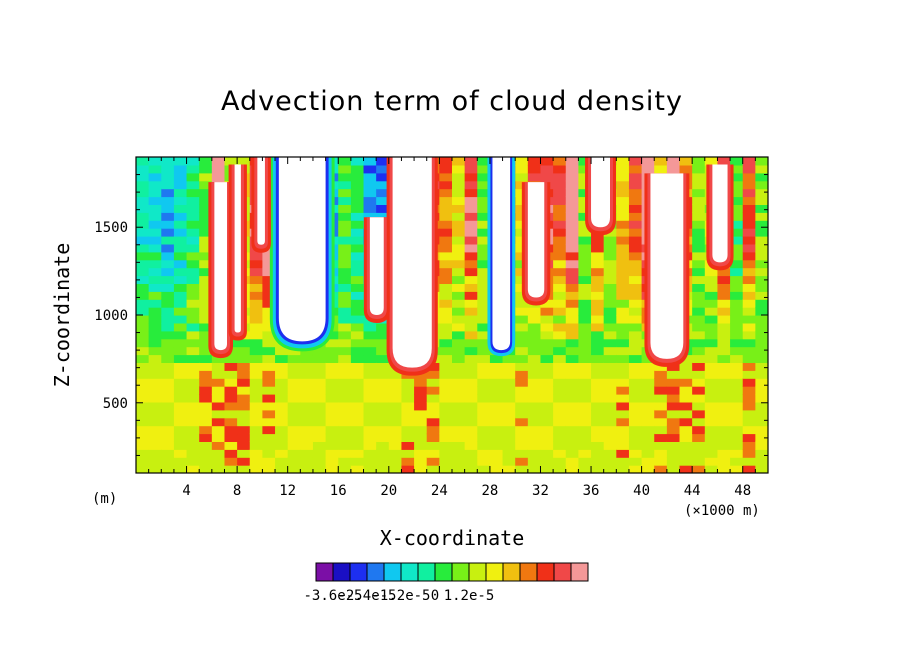 The image size is (904, 654). What do you see at coordinates (392, 572) in the screenshot?
I see `colorbar-swatch` at bounding box center [392, 572].